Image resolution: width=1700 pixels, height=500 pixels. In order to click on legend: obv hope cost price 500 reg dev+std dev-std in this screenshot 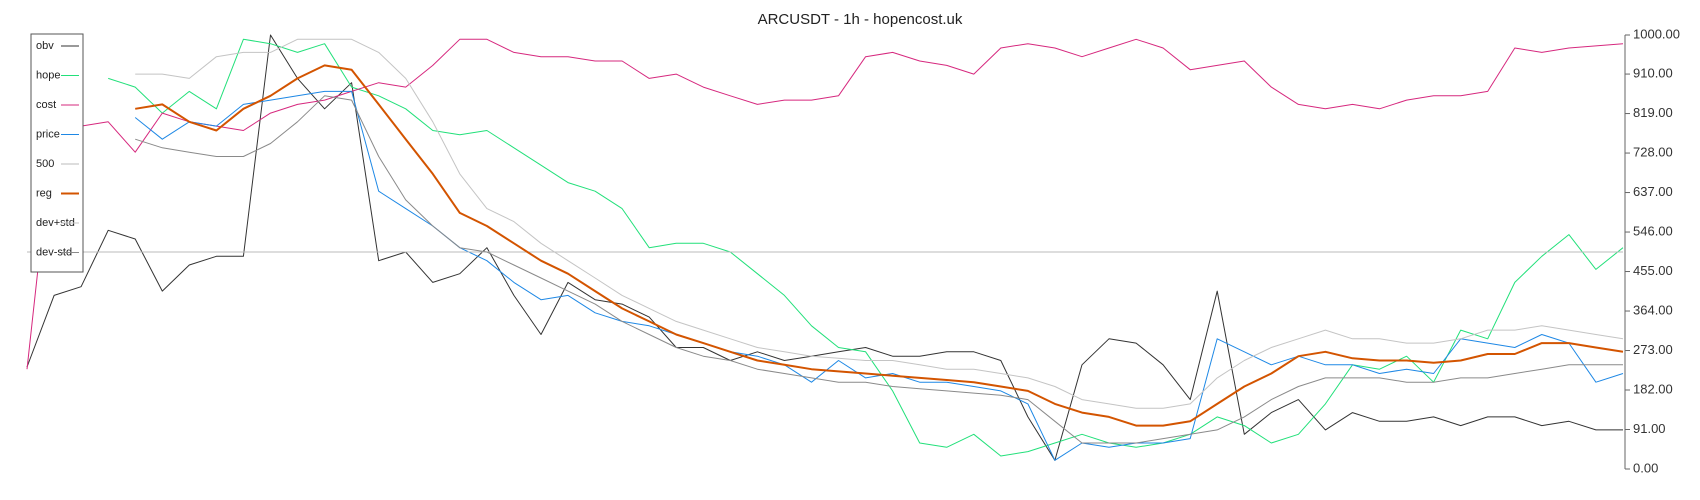, I will do `click(57, 153)`.